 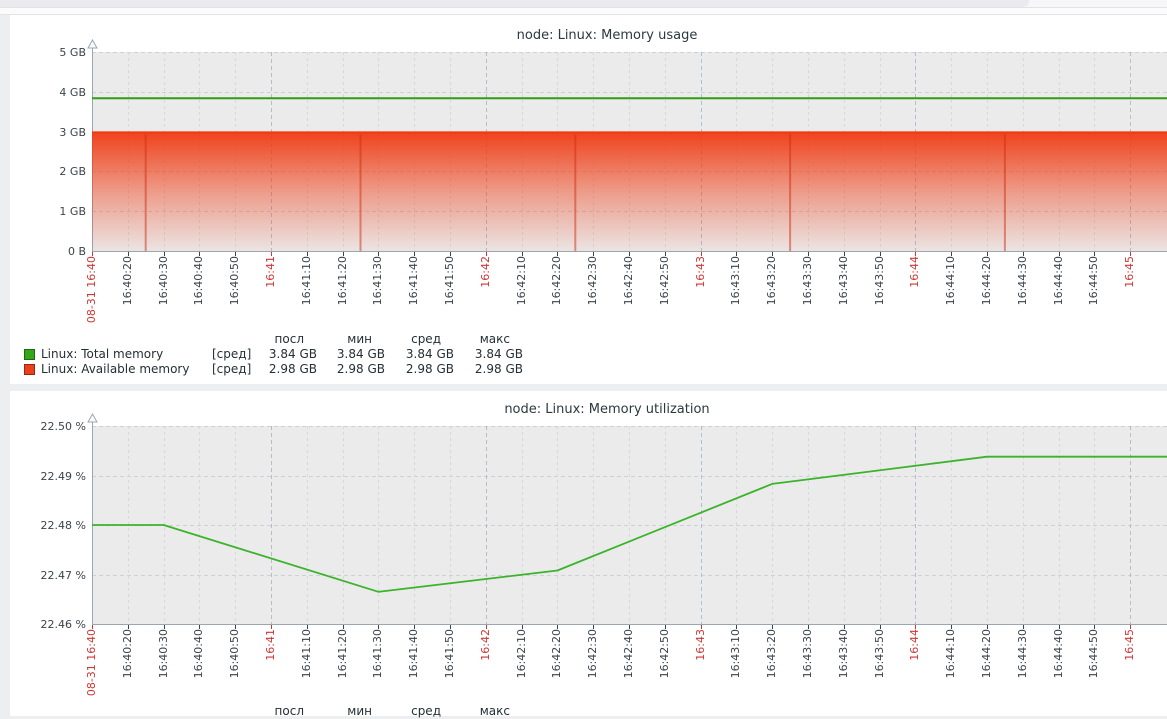 I want to click on legend-value-1: 3.84 GB, so click(x=360, y=354).